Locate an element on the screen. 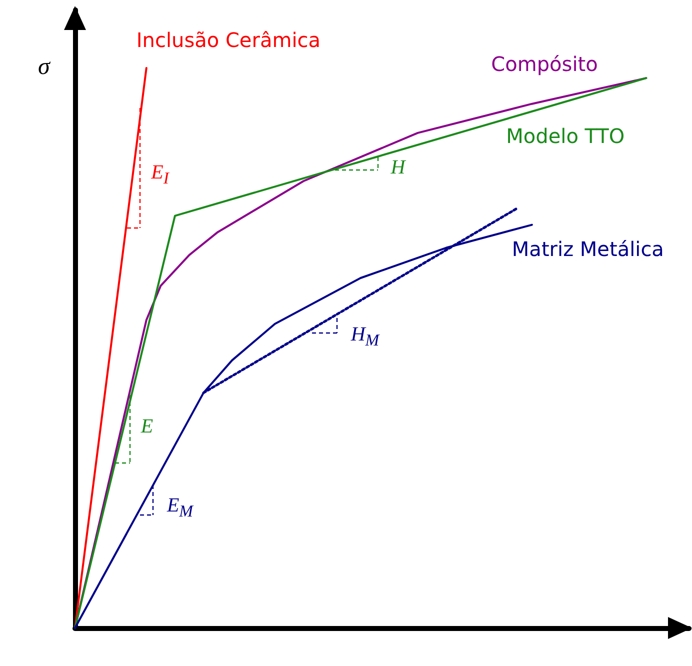 The width and height of the screenshot is (692, 666). series-label: Compósito is located at coordinates (544, 64).